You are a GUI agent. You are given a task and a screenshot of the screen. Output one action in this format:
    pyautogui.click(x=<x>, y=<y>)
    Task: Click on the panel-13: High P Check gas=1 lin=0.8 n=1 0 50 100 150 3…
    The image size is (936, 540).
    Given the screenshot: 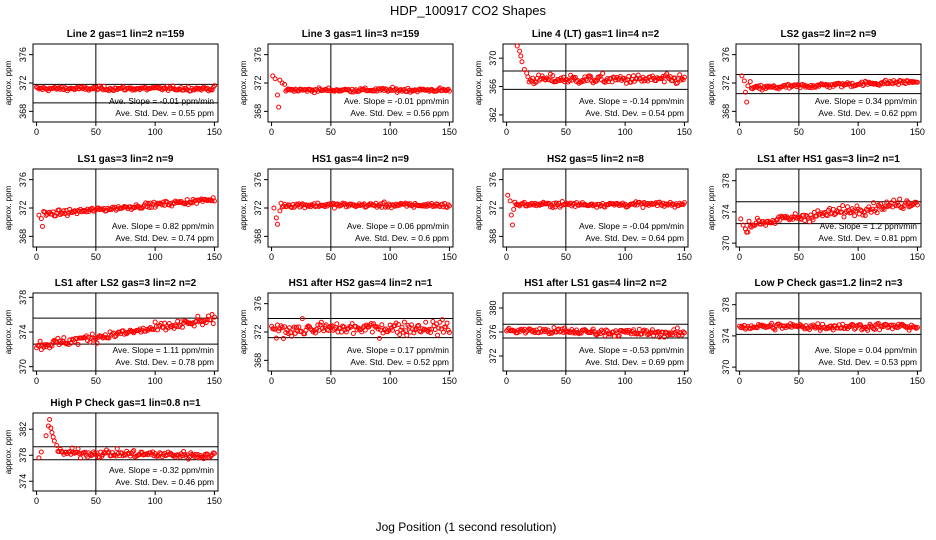 What is the action you would take?
    pyautogui.click(x=113, y=452)
    